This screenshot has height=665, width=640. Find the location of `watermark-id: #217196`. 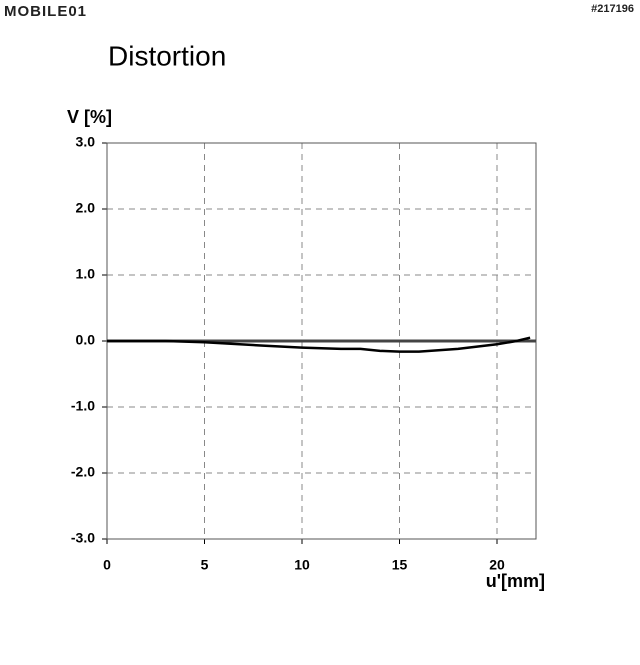

watermark-id: #217196 is located at coordinates (612, 9).